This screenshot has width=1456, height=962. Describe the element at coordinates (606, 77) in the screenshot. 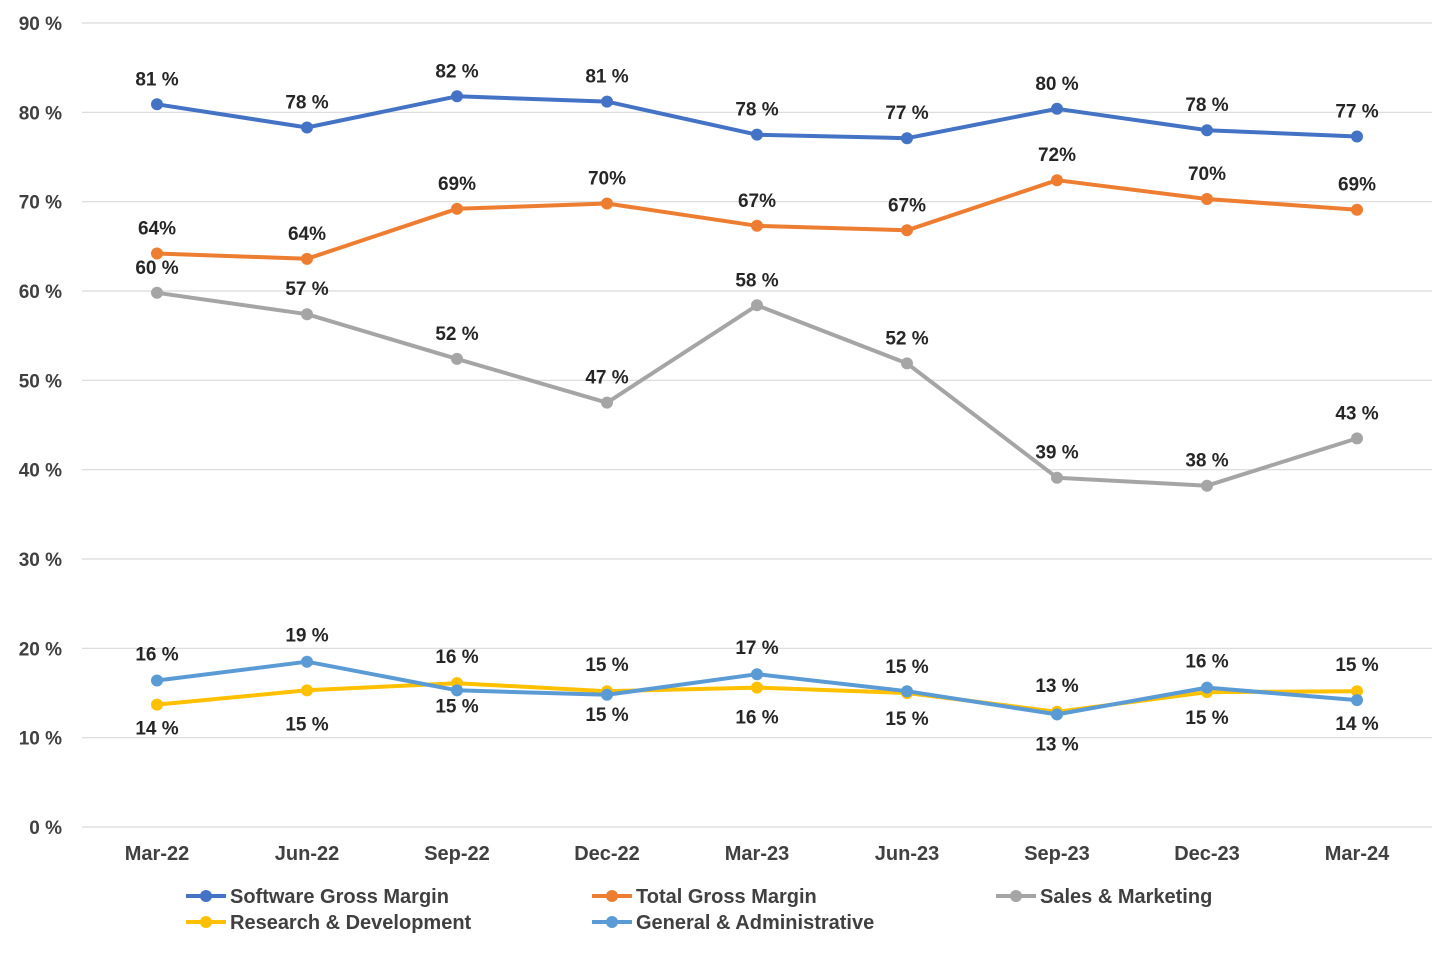

I see `data-label: 81 %` at that location.